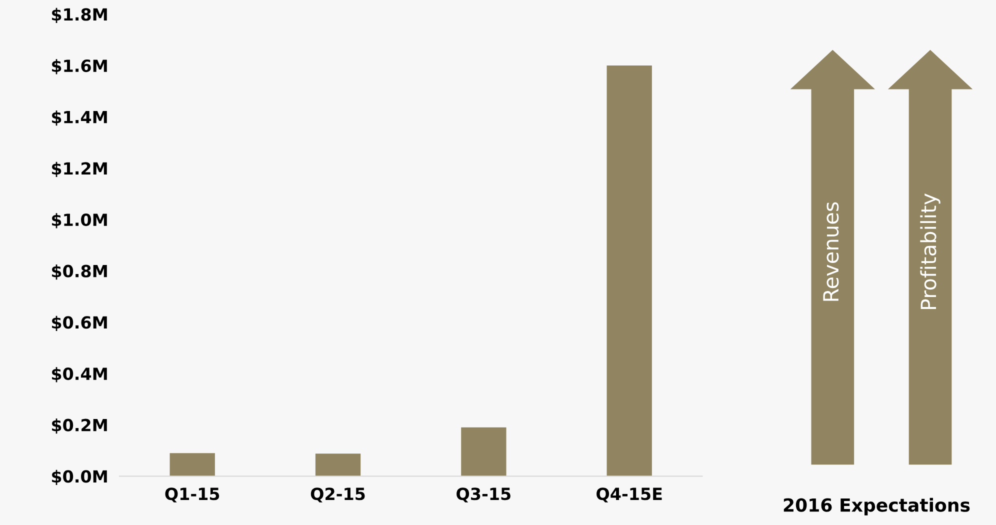 This screenshot has width=996, height=525. I want to click on text: Profitability, so click(930, 252).